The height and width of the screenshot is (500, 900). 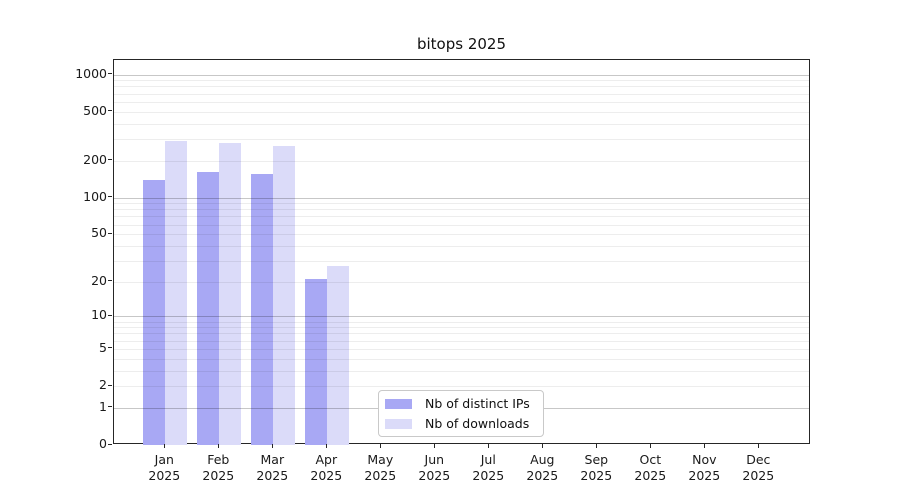 I want to click on y-tick-label: 2, so click(x=103, y=385).